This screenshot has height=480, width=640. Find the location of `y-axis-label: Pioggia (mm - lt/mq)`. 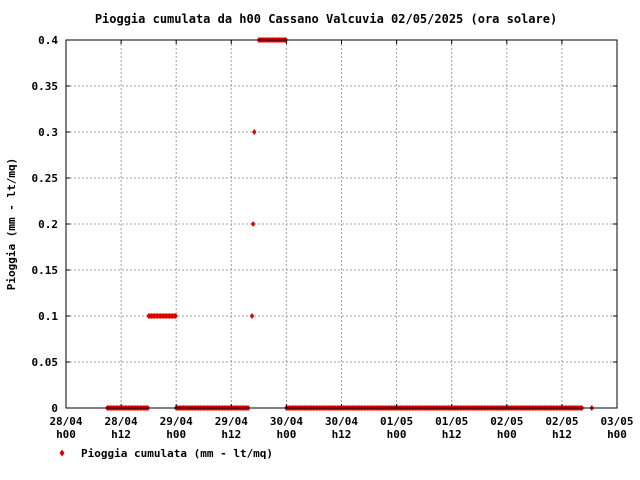

y-axis-label: Pioggia (mm - lt/mq) is located at coordinates (11, 224).